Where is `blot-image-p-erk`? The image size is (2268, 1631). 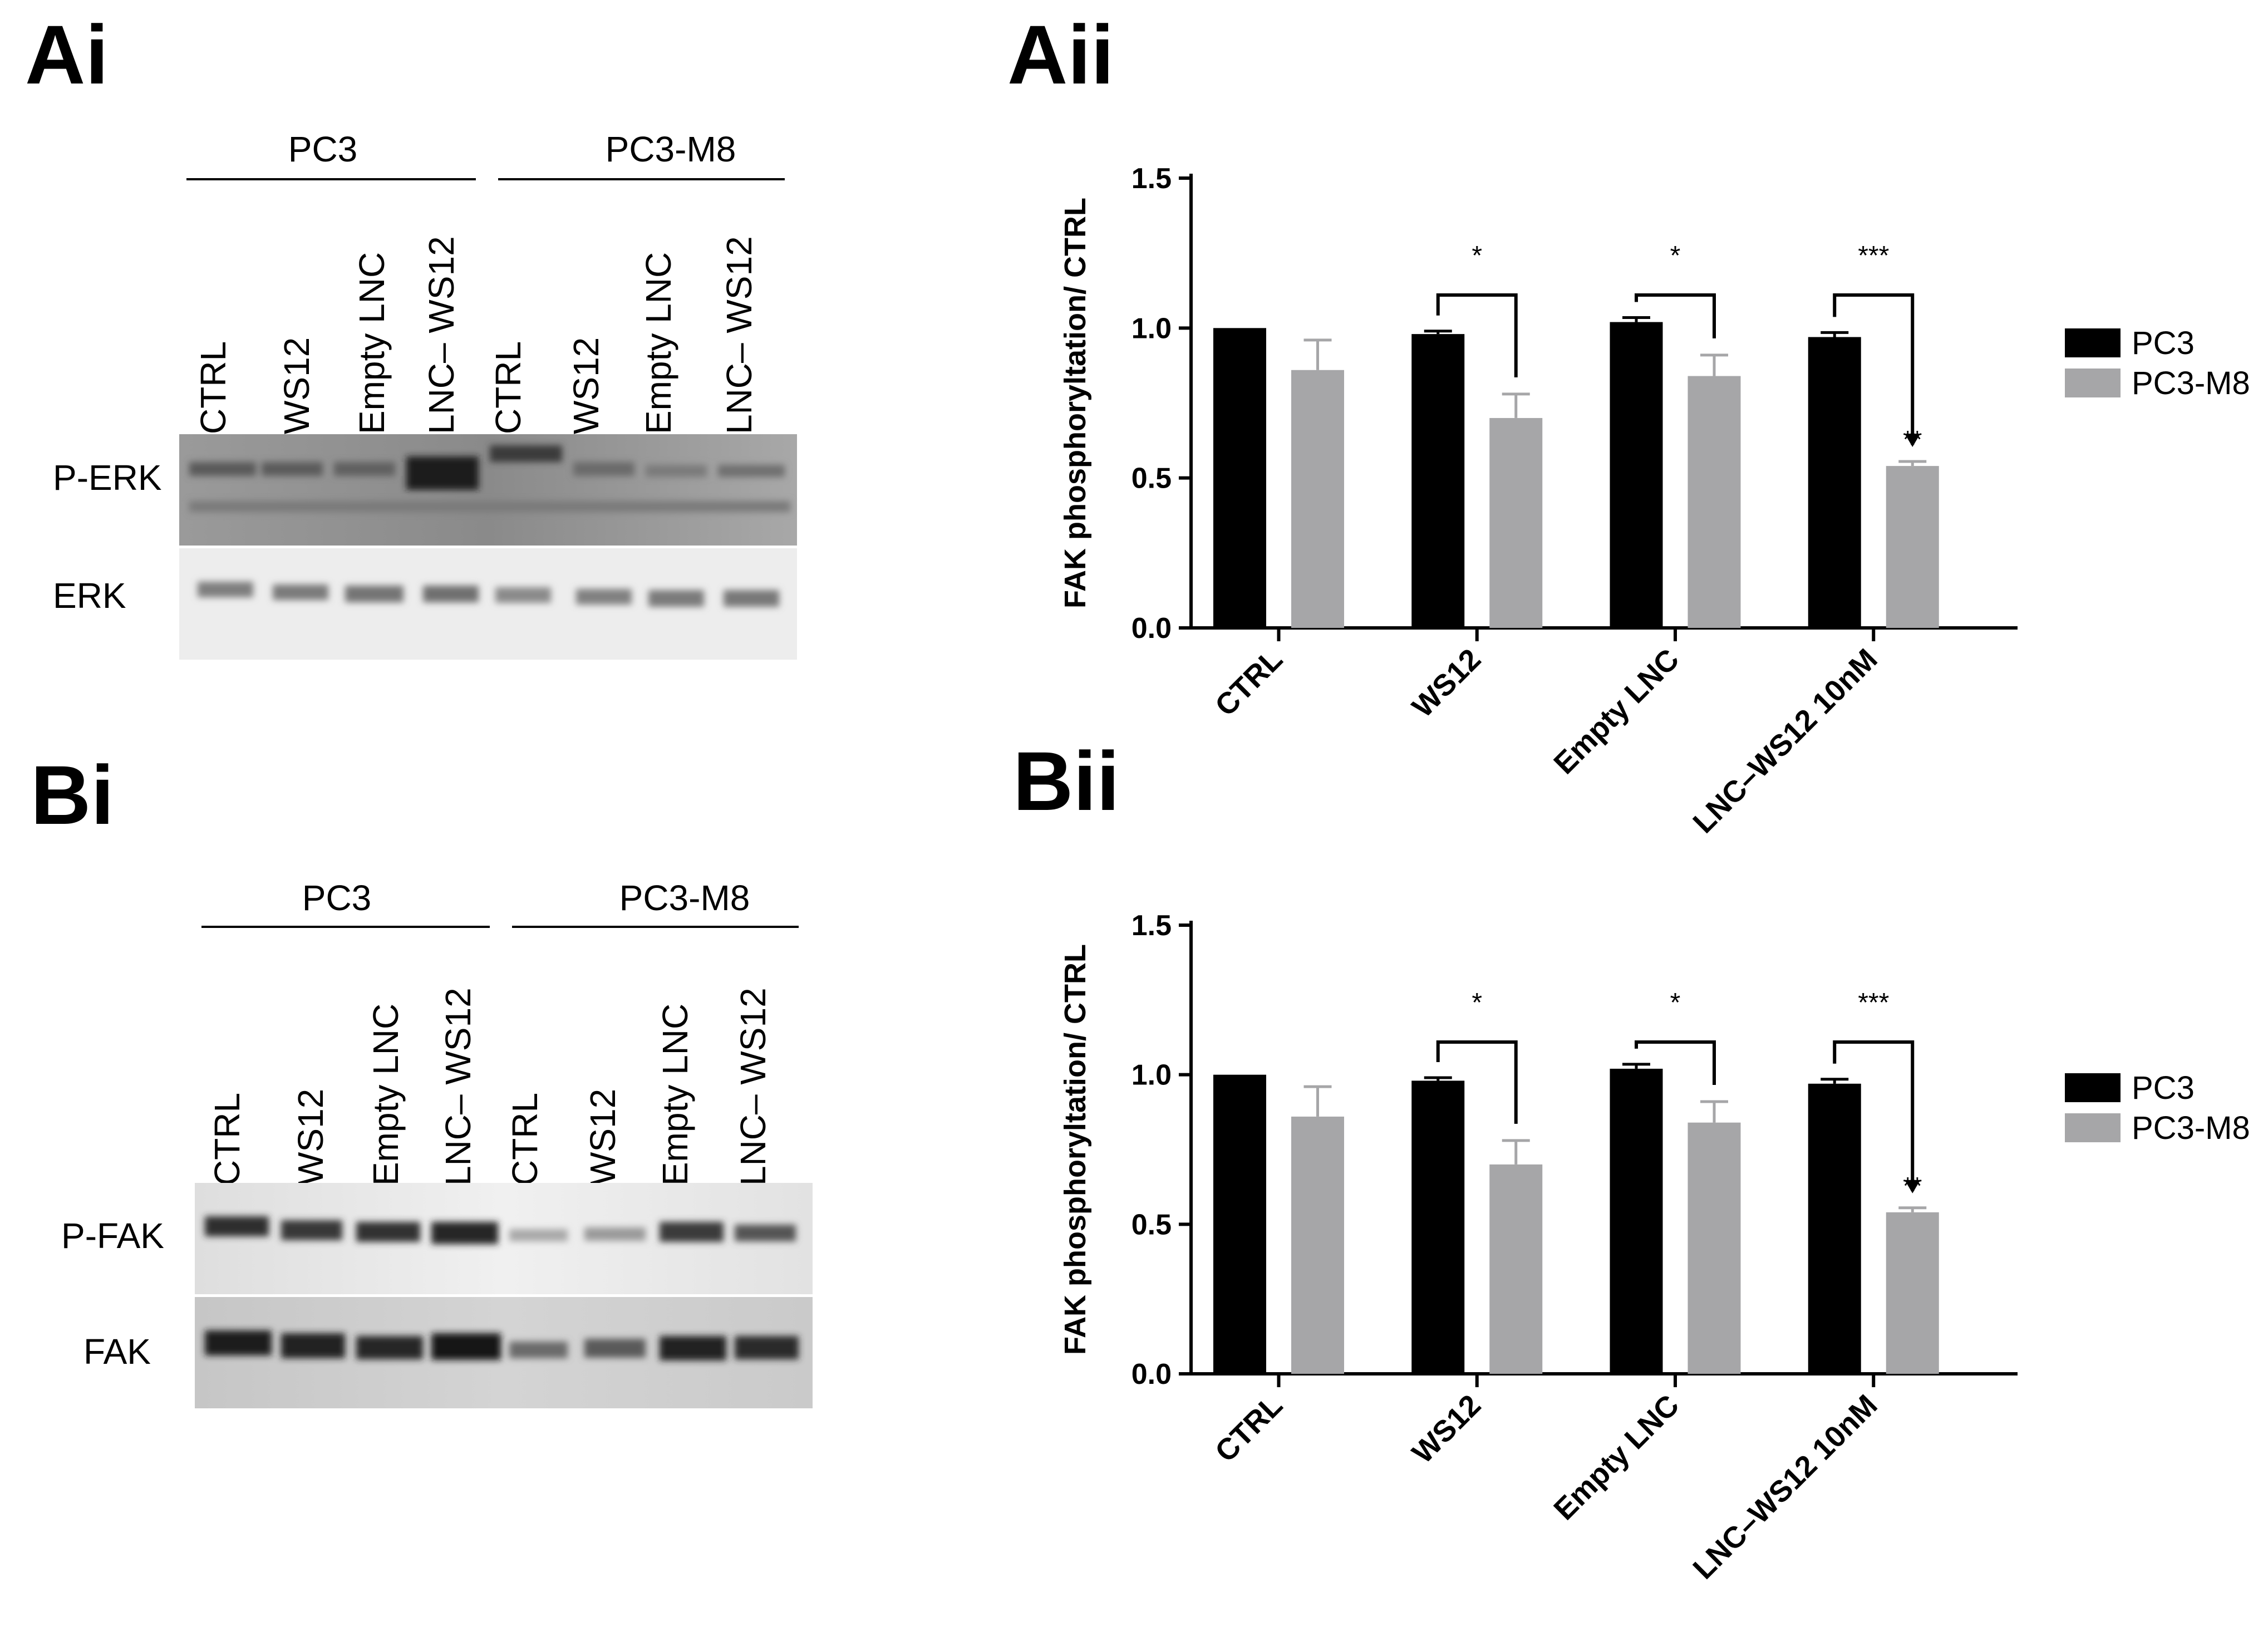
blot-image-p-erk is located at coordinates (488, 490).